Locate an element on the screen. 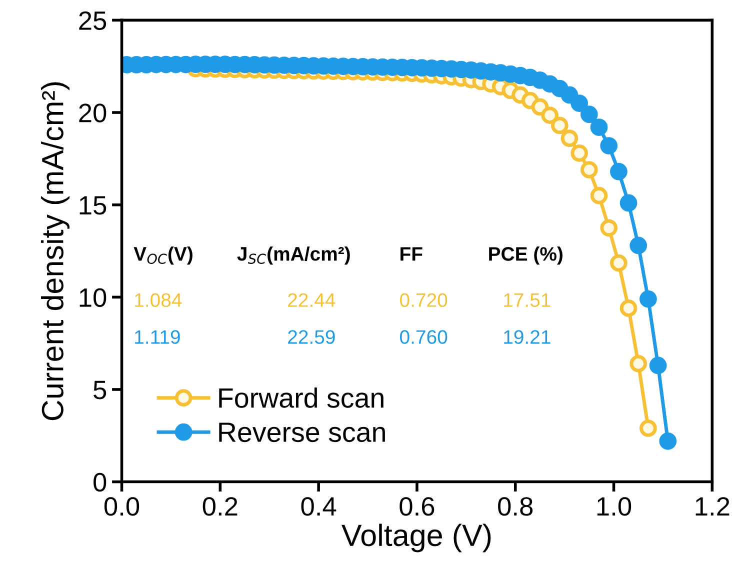  annotation: 17.51 is located at coordinates (527, 300).